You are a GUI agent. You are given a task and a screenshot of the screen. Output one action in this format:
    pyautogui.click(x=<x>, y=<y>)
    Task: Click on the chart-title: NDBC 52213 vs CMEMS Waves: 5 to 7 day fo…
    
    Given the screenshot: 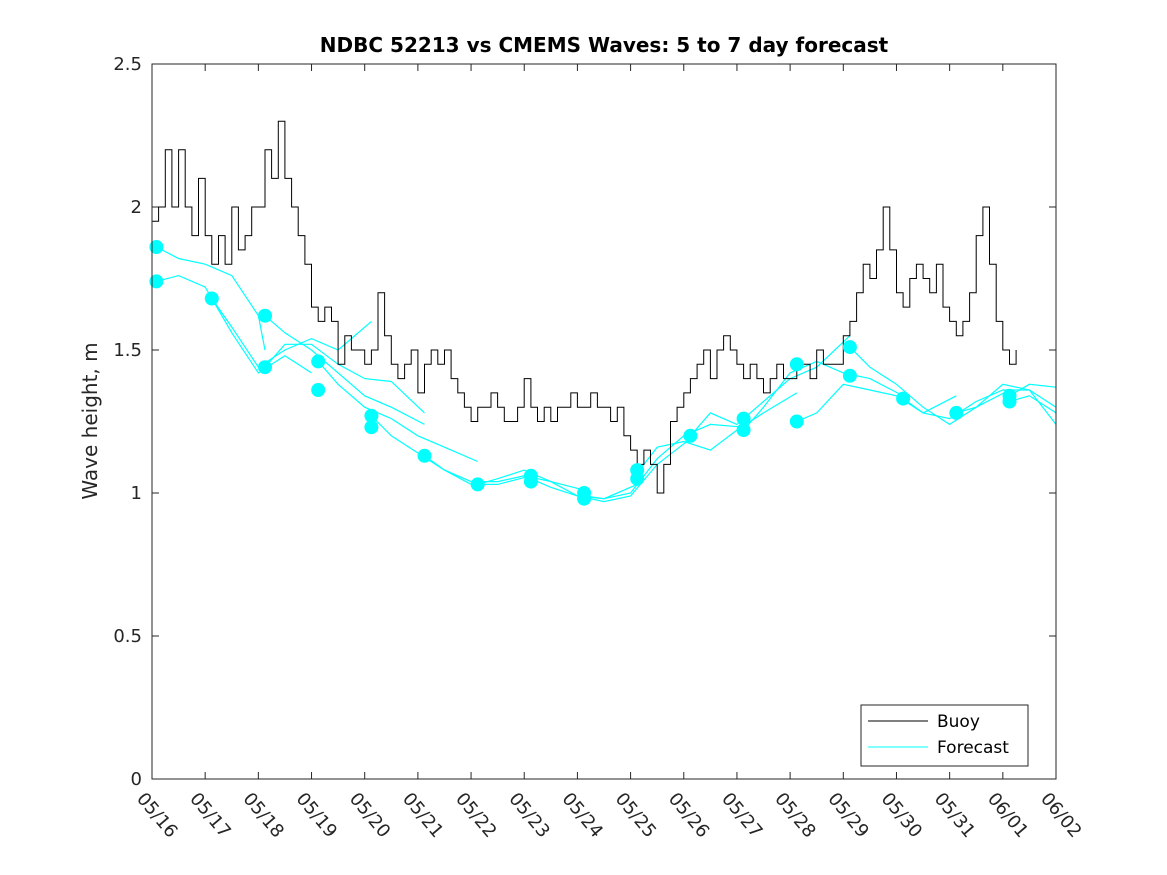 What is the action you would take?
    pyautogui.click(x=604, y=45)
    